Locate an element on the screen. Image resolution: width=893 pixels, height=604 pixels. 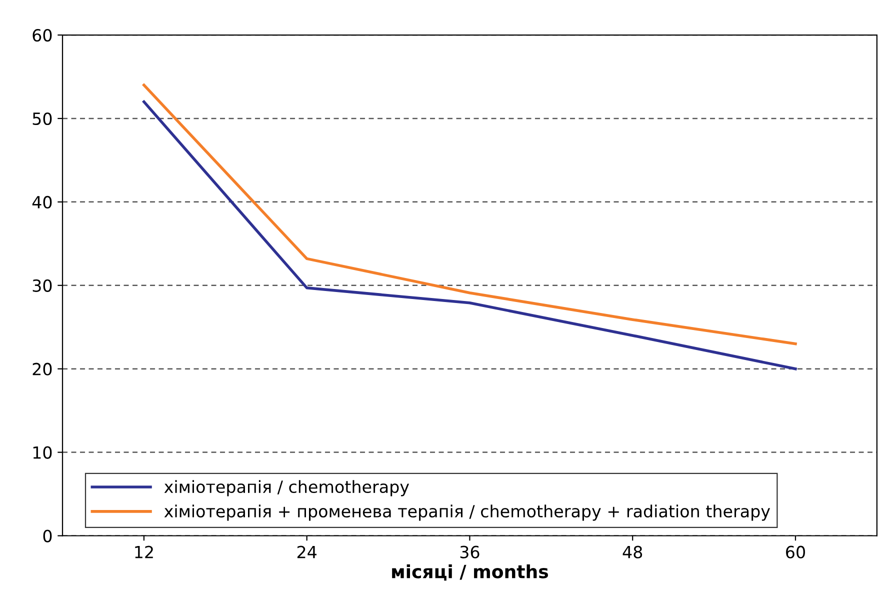
x-axis-title: місяці / months is located at coordinates (470, 572).